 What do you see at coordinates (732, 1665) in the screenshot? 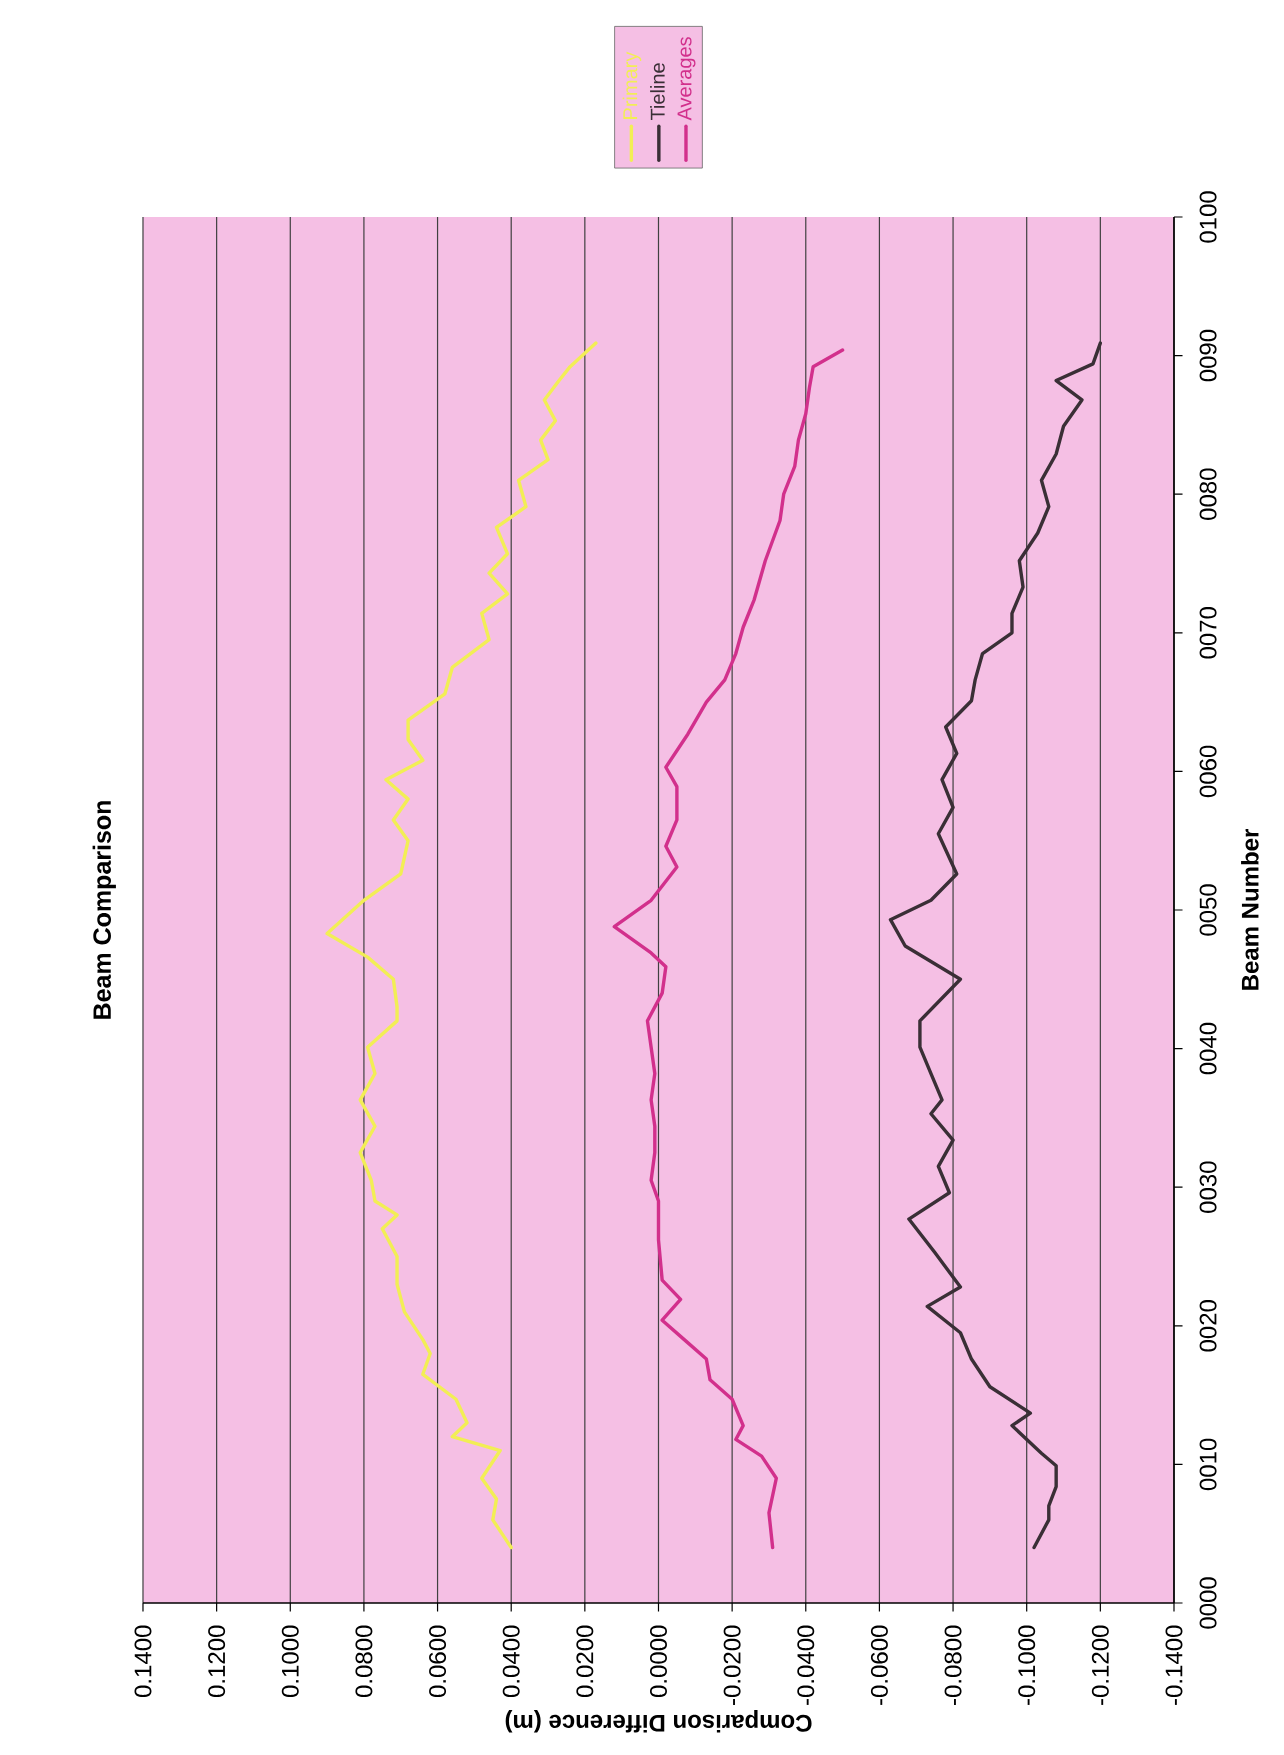
I see `x-tick-label: -0.0200` at bounding box center [732, 1665].